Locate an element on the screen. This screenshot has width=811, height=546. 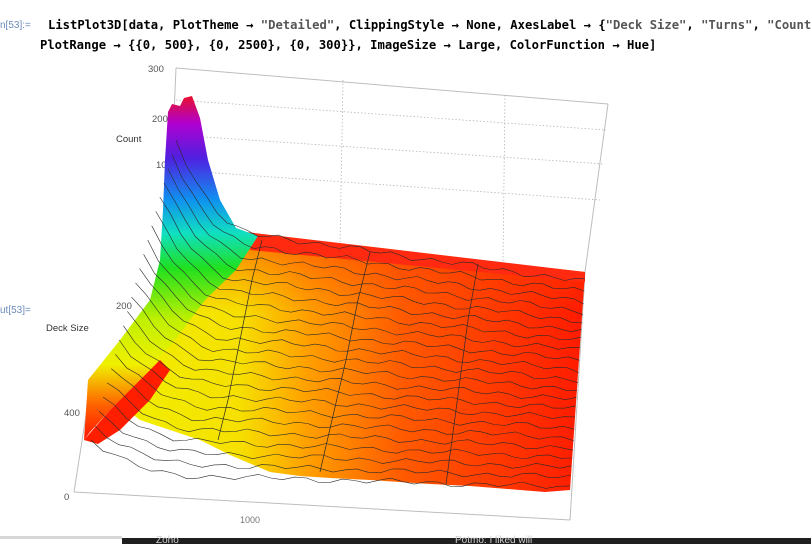
taskbar is located at coordinates (466, 541).